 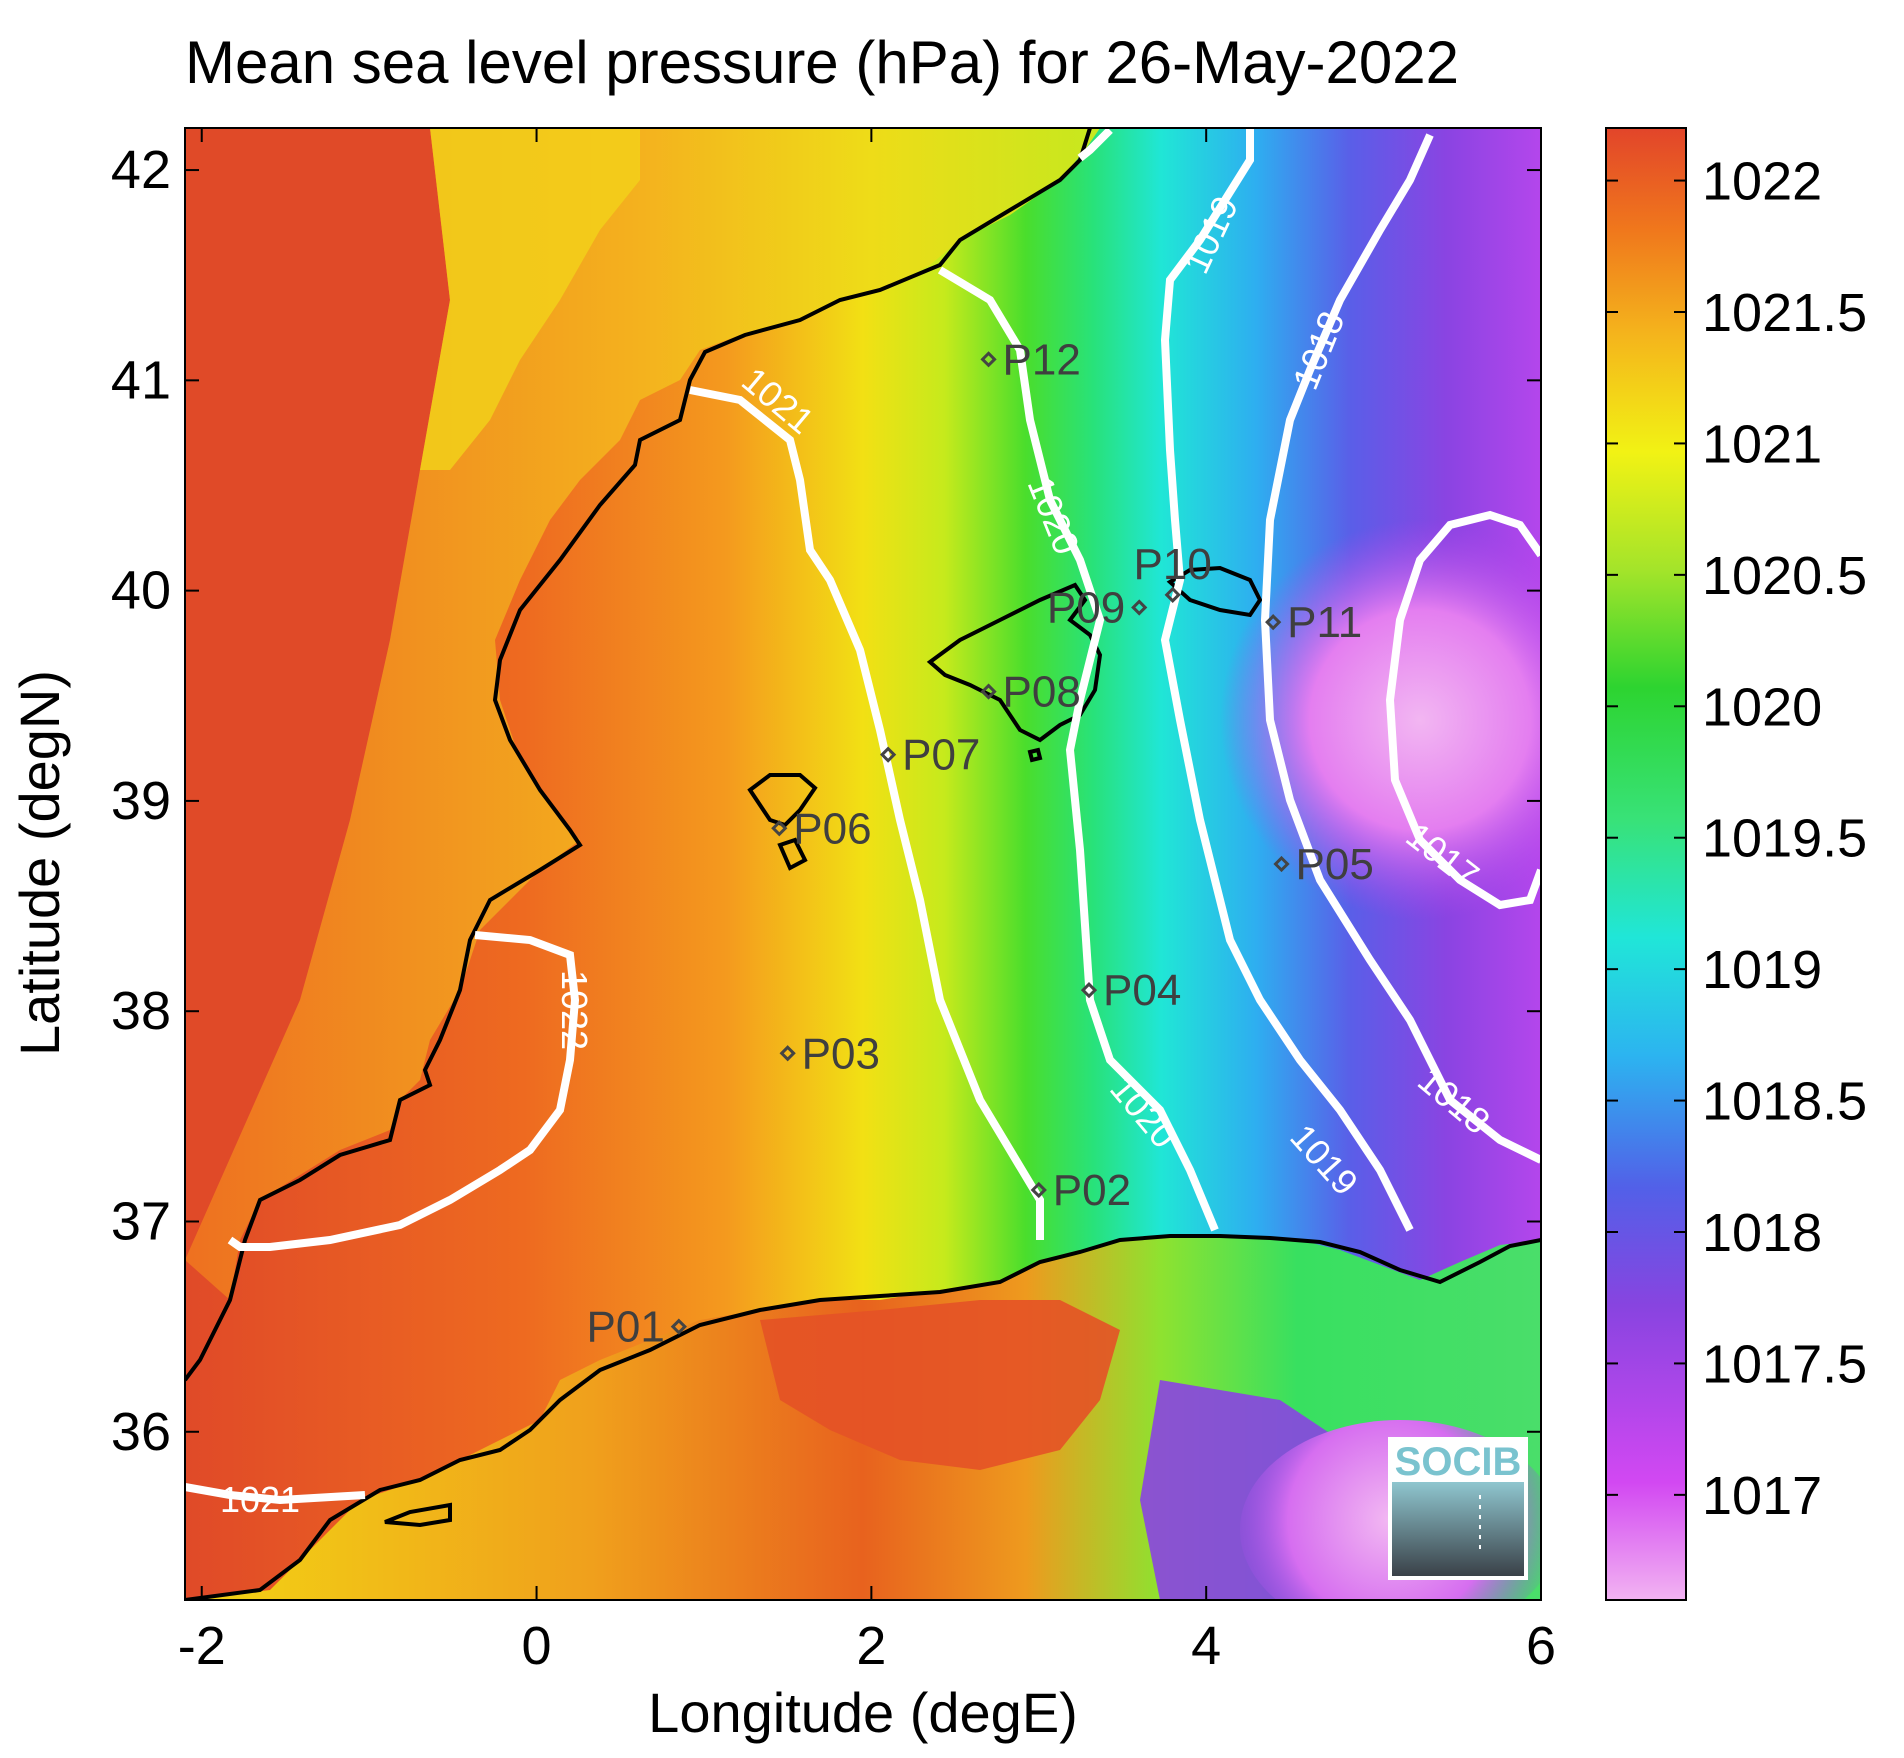 I want to click on station-p12: P12, so click(x=1030, y=359).